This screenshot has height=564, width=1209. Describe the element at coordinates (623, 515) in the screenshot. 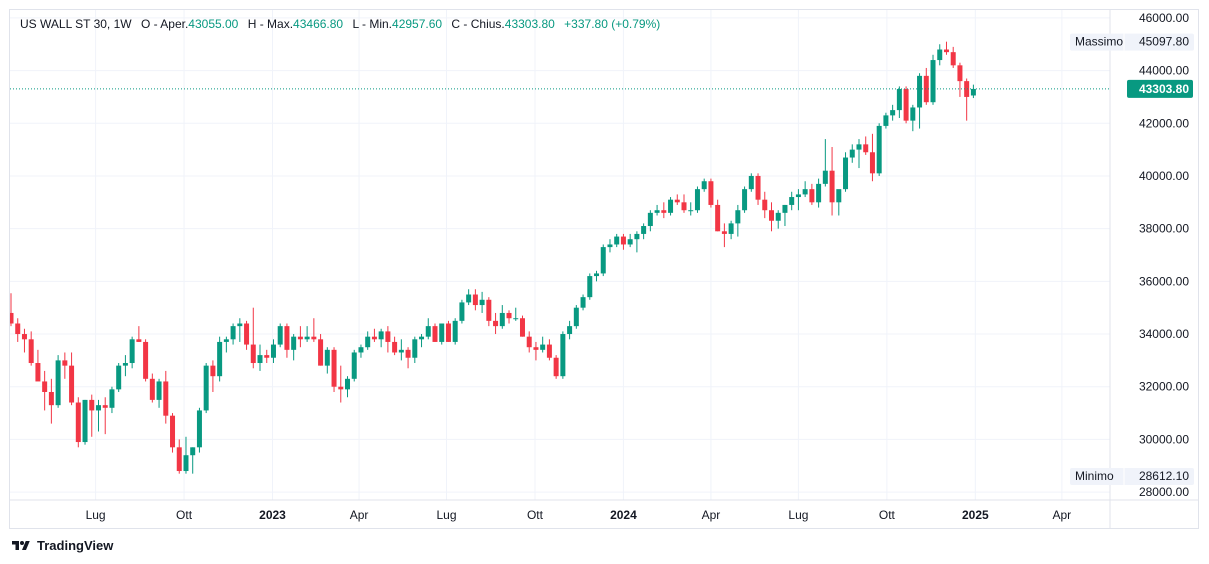

I see `x-tick-label: 2024` at that location.